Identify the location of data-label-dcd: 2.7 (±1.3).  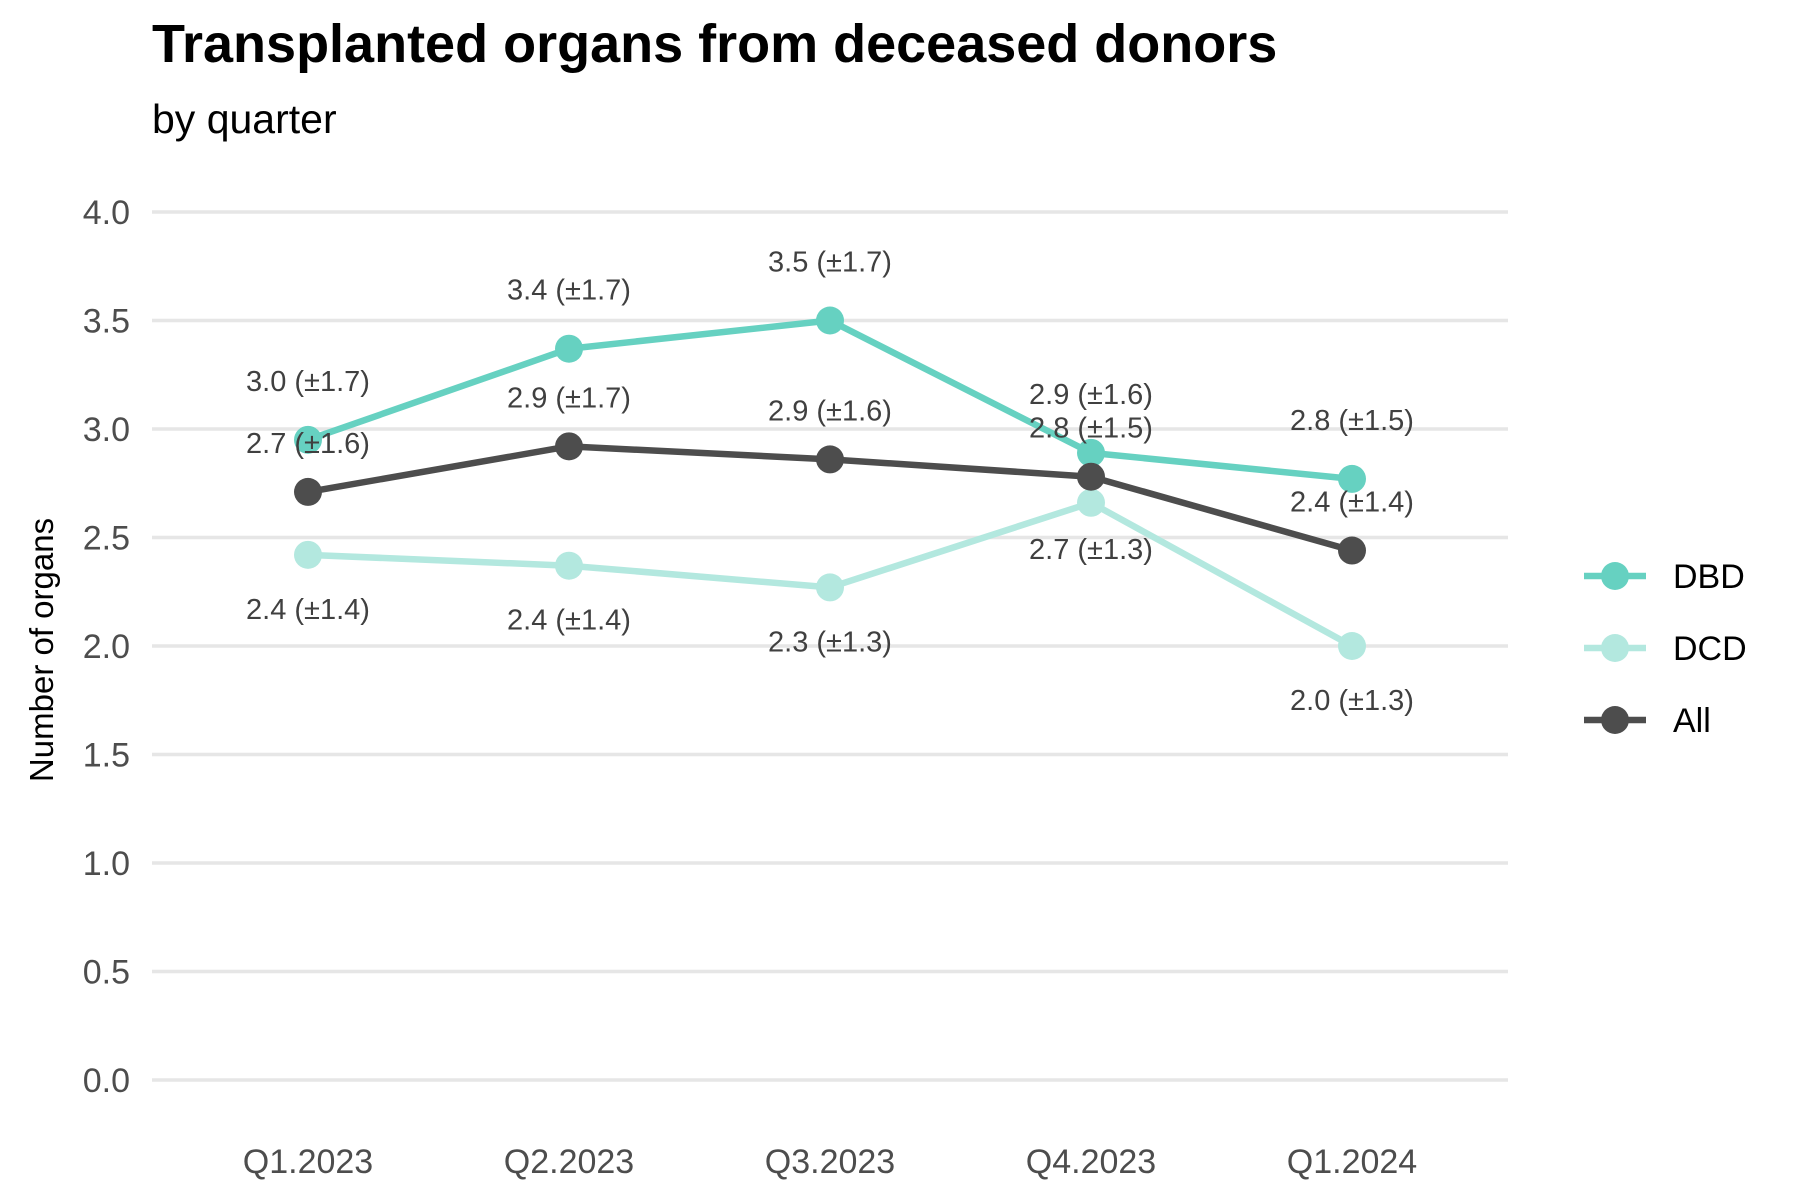
(1091, 550).